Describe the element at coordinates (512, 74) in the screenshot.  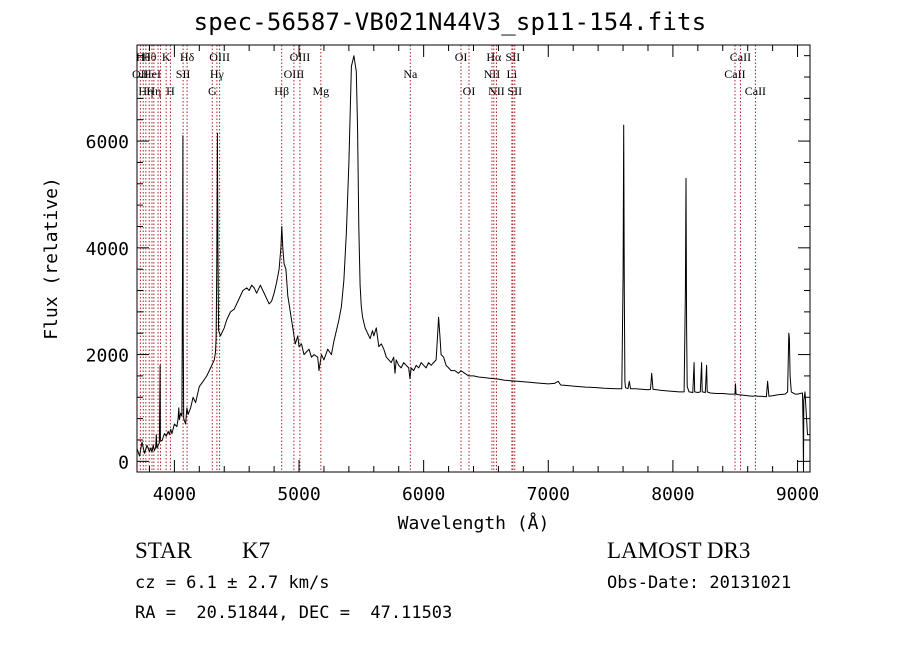
I see `line-label-25: Li` at that location.